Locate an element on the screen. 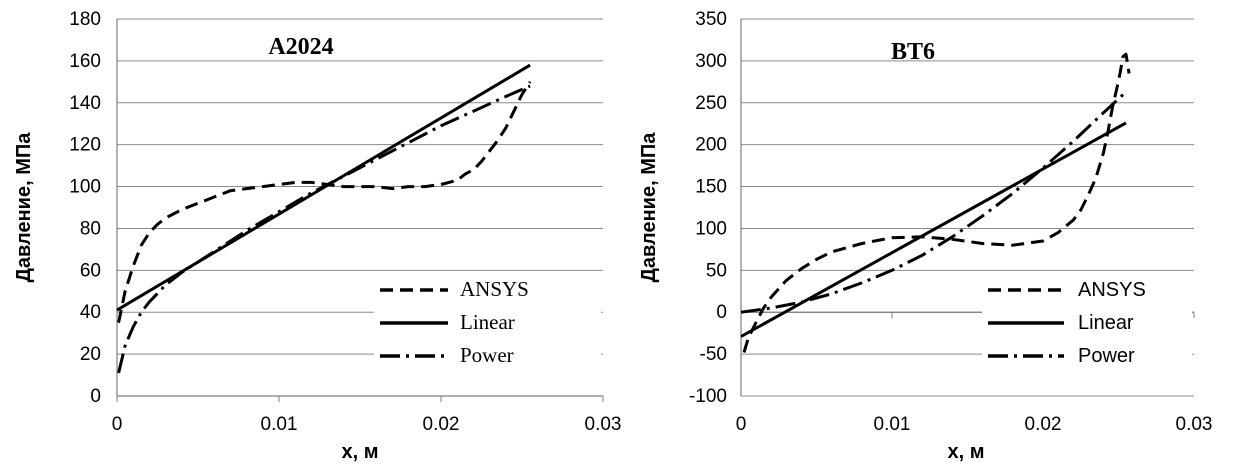 This screenshot has width=1237, height=464. y-tick-label: 350 is located at coordinates (711, 19).